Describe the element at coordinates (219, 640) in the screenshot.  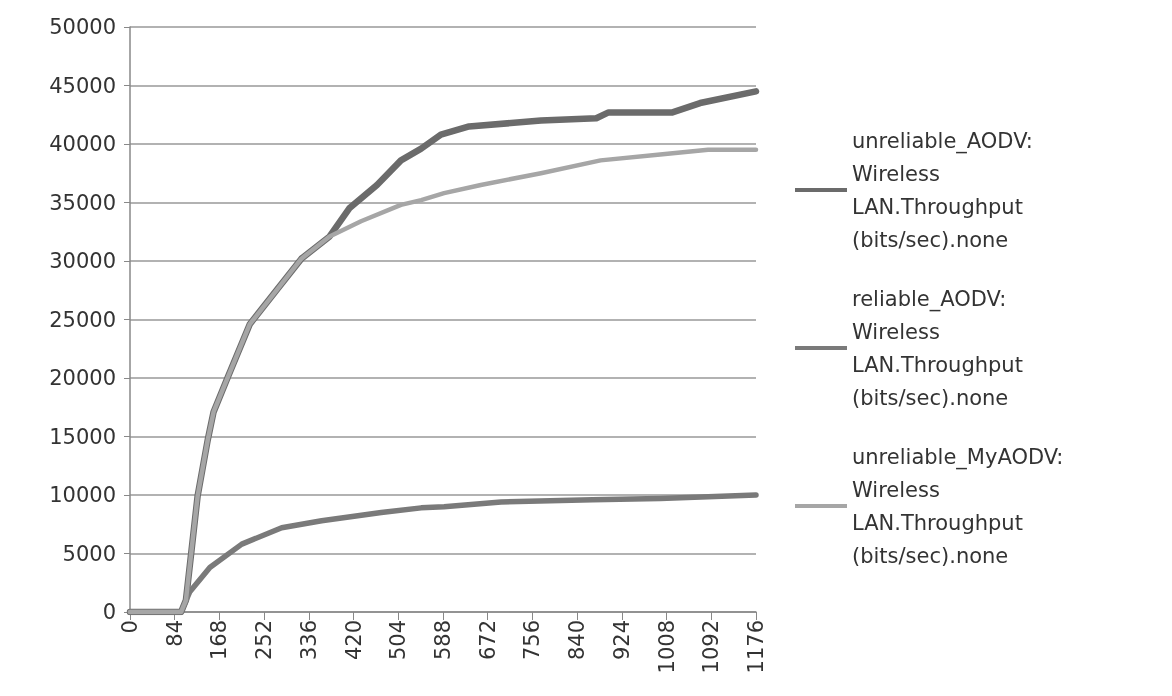
I see `x-tick-label: 168` at that location.